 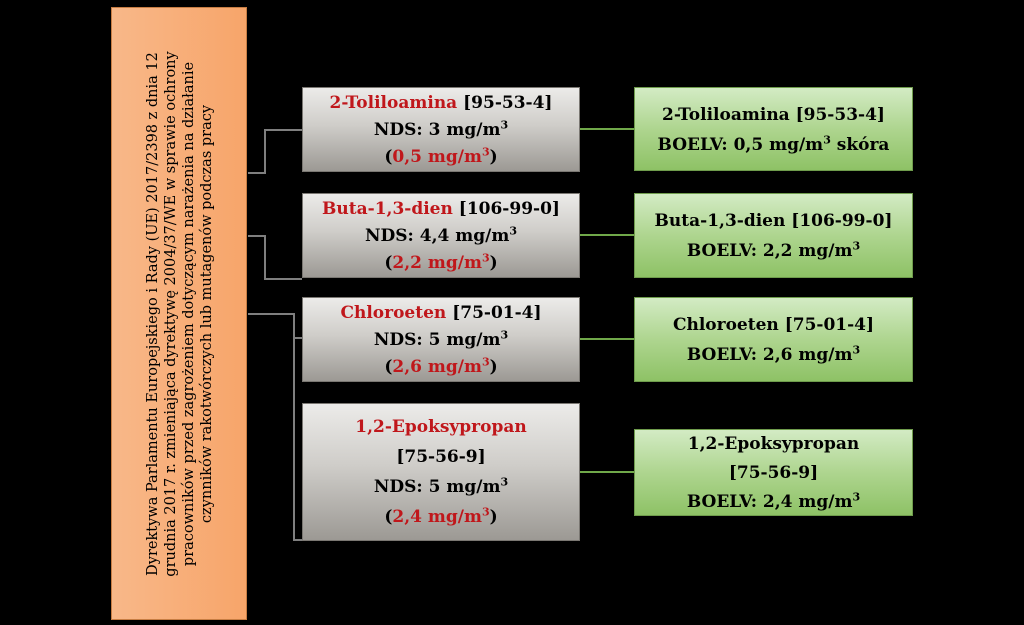 What do you see at coordinates (441, 427) in the screenshot?
I see `substance-name: 1,2-Epoksypropan` at bounding box center [441, 427].